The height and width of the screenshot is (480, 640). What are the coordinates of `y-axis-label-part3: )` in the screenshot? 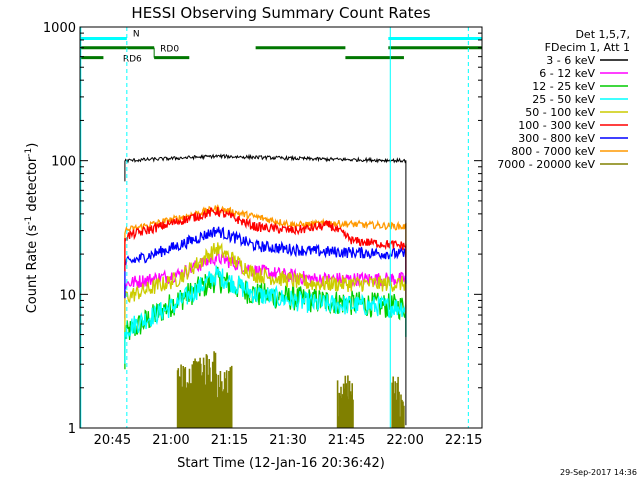 It's located at (32, 145).